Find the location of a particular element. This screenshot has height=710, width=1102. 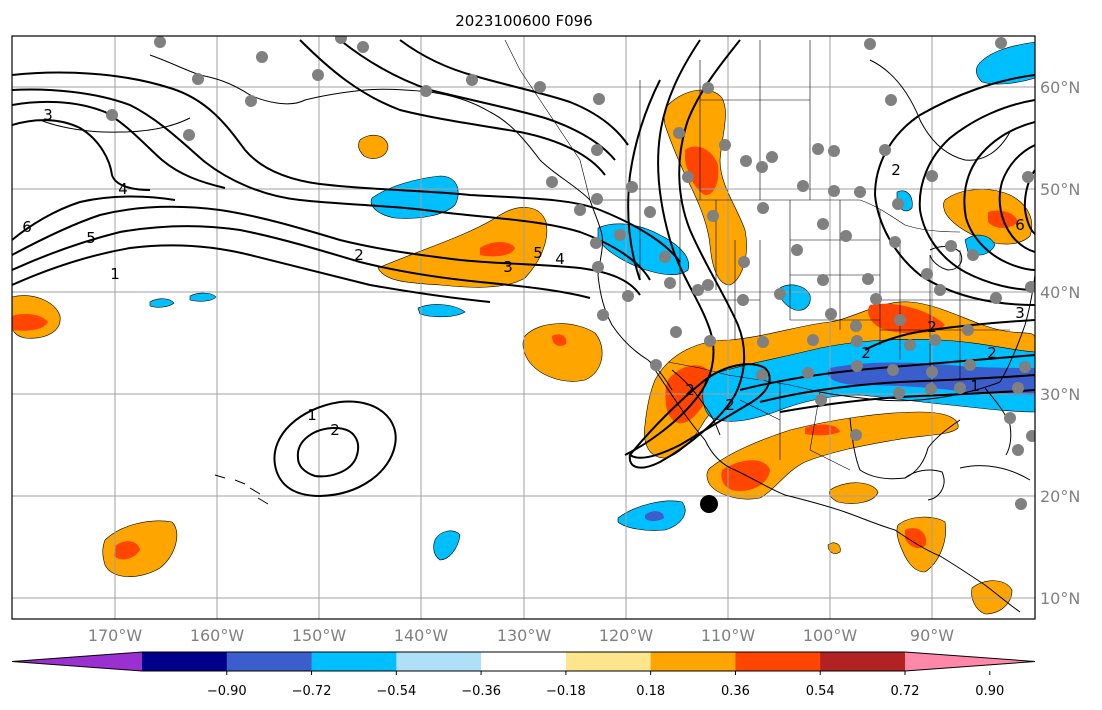

colorbar-tick-label: 0.90 is located at coordinates (989, 691).